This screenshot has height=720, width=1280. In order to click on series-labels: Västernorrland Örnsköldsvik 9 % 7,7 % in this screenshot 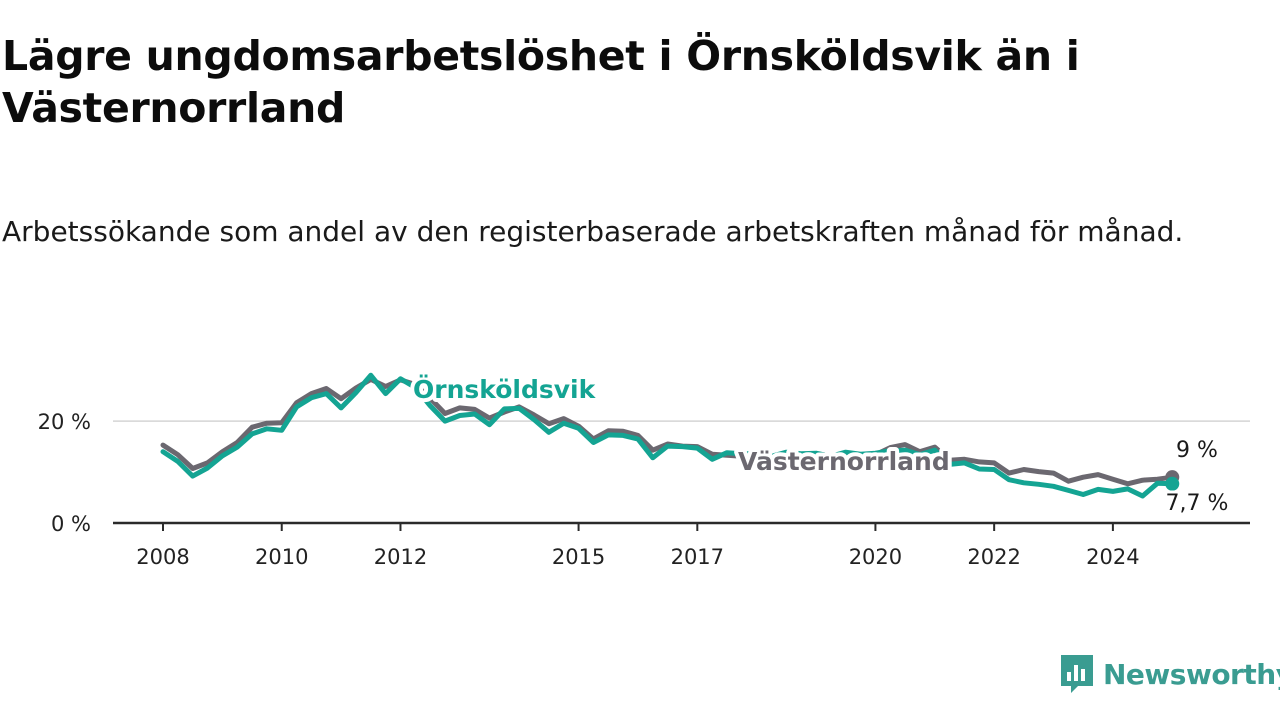, I will do `click(820, 444)`.